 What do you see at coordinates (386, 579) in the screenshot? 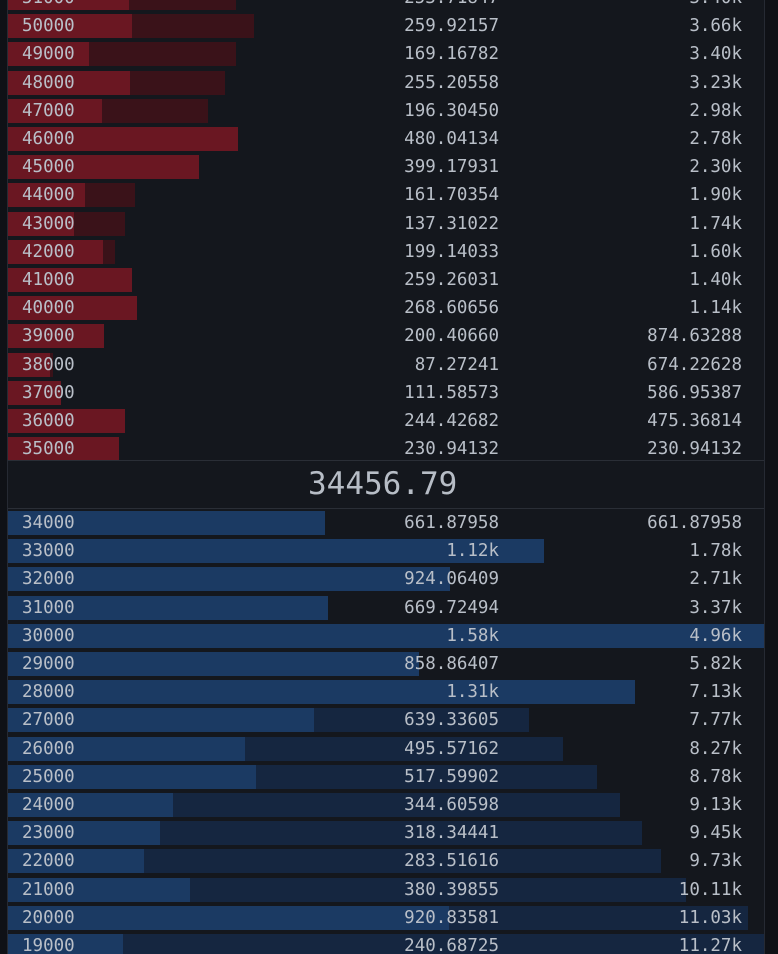
I see `bid-row: 32000 924.06409 2.71k` at bounding box center [386, 579].